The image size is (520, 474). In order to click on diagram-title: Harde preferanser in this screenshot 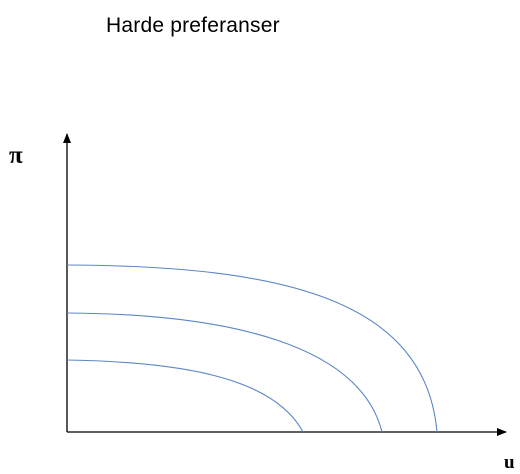, I will do `click(193, 25)`.